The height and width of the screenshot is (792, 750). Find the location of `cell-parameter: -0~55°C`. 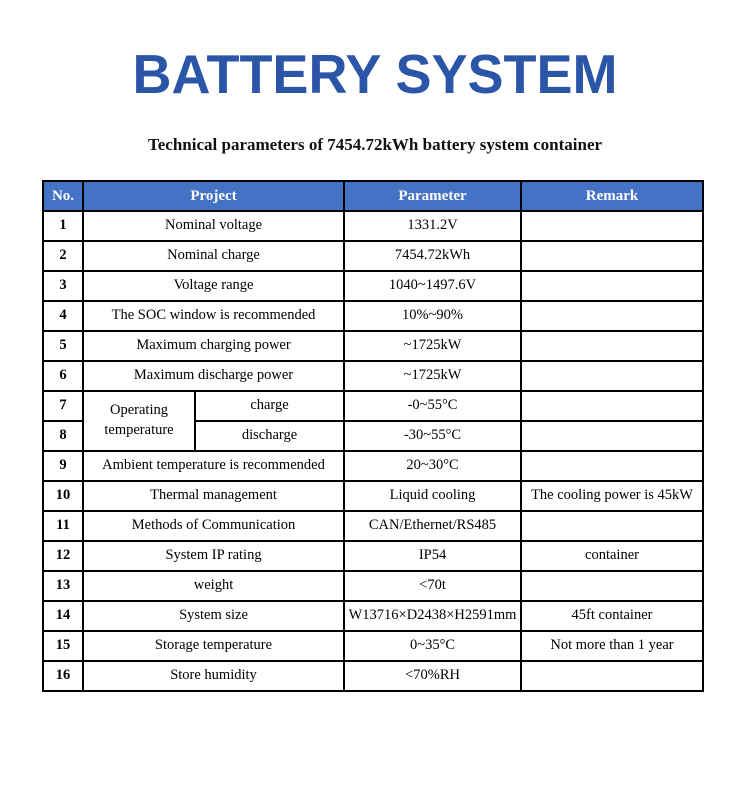

cell-parameter: -0~55°C is located at coordinates (433, 405).